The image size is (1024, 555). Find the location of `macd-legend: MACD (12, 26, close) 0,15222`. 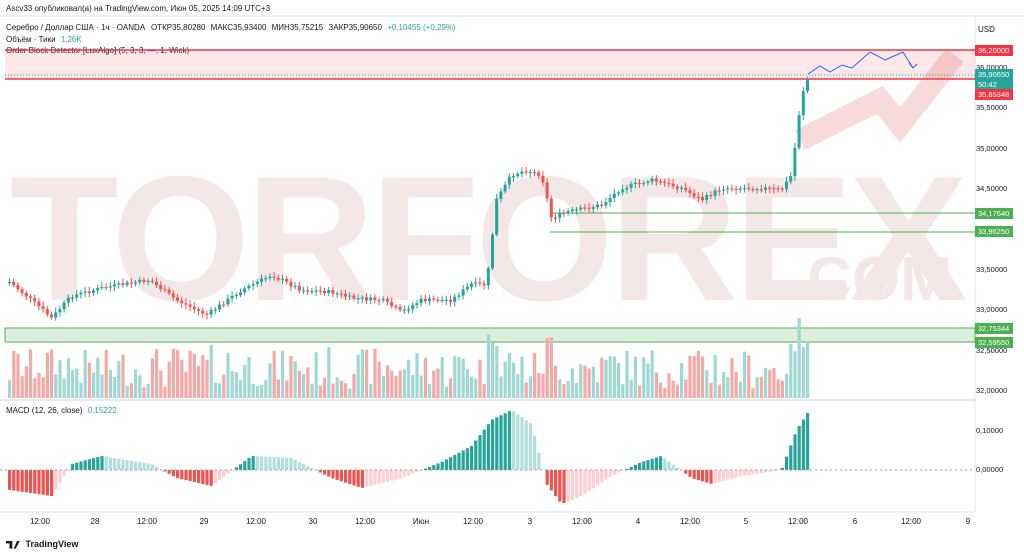

macd-legend: MACD (12, 26, close) 0,15222 is located at coordinates (61, 410).